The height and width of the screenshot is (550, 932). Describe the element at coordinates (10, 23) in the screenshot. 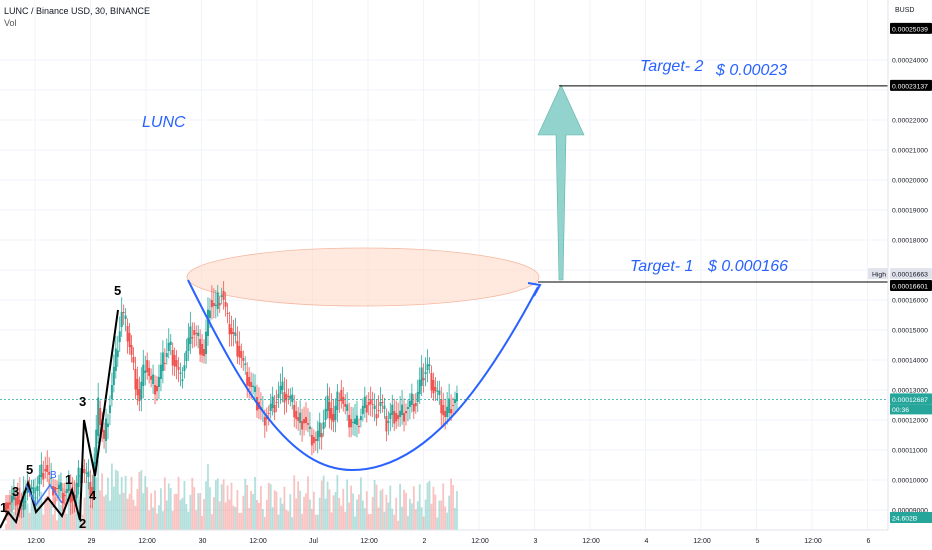

I see `volume-legend: Vol` at that location.